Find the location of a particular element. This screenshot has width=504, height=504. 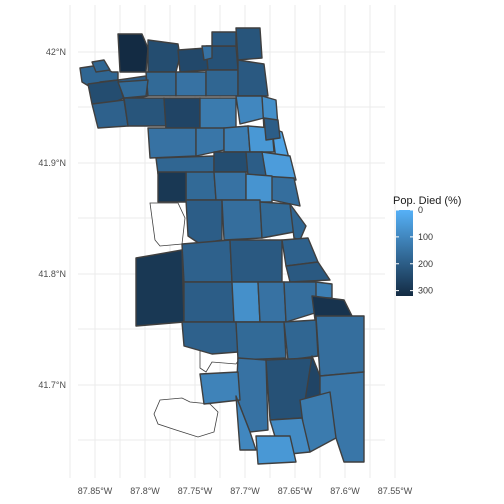

x-tick-label: 87.8°W is located at coordinates (145, 491).